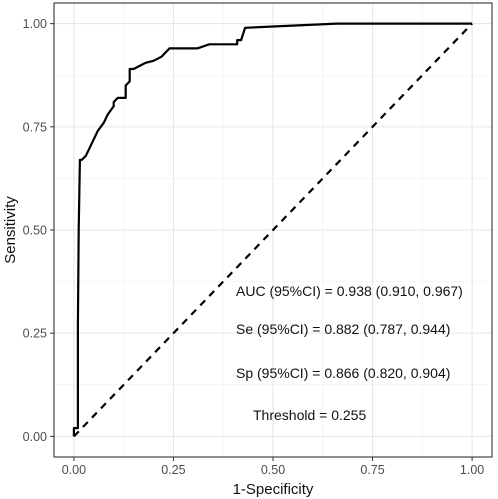 The image size is (498, 499). I want to click on x-axis-title: 1-Specificity, so click(273, 489).